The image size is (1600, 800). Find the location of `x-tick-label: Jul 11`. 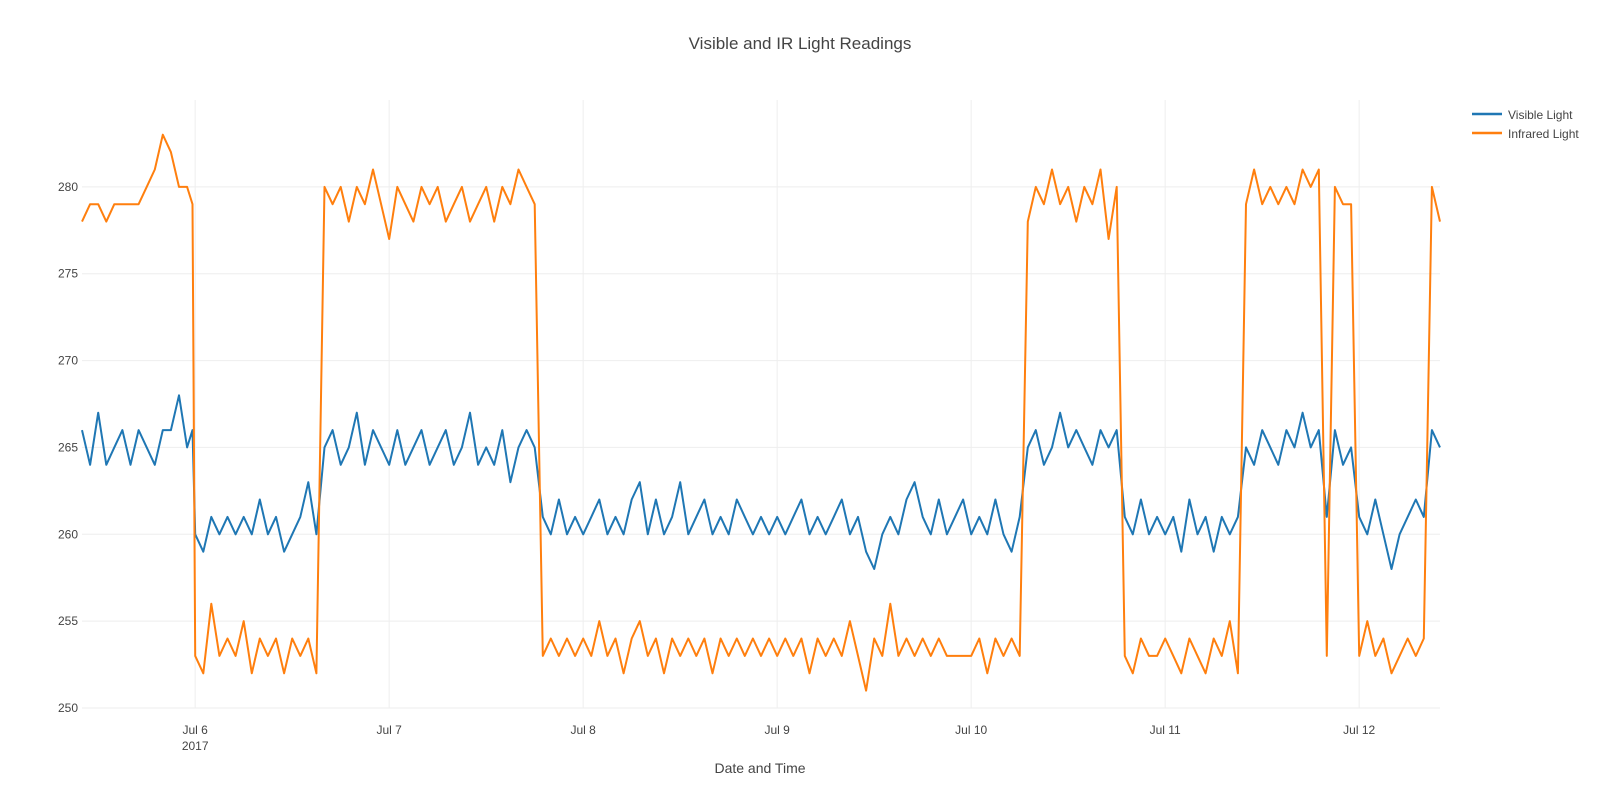

x-tick-label: Jul 11 is located at coordinates (1165, 730).